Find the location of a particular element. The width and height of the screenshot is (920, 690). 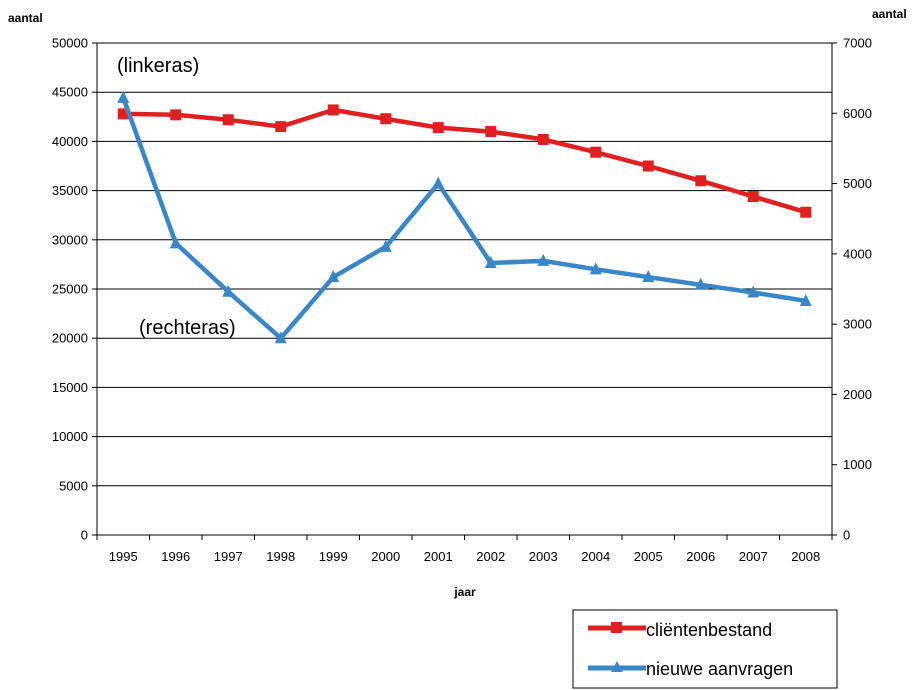

right-tick-label: 7000 is located at coordinates (857, 43).